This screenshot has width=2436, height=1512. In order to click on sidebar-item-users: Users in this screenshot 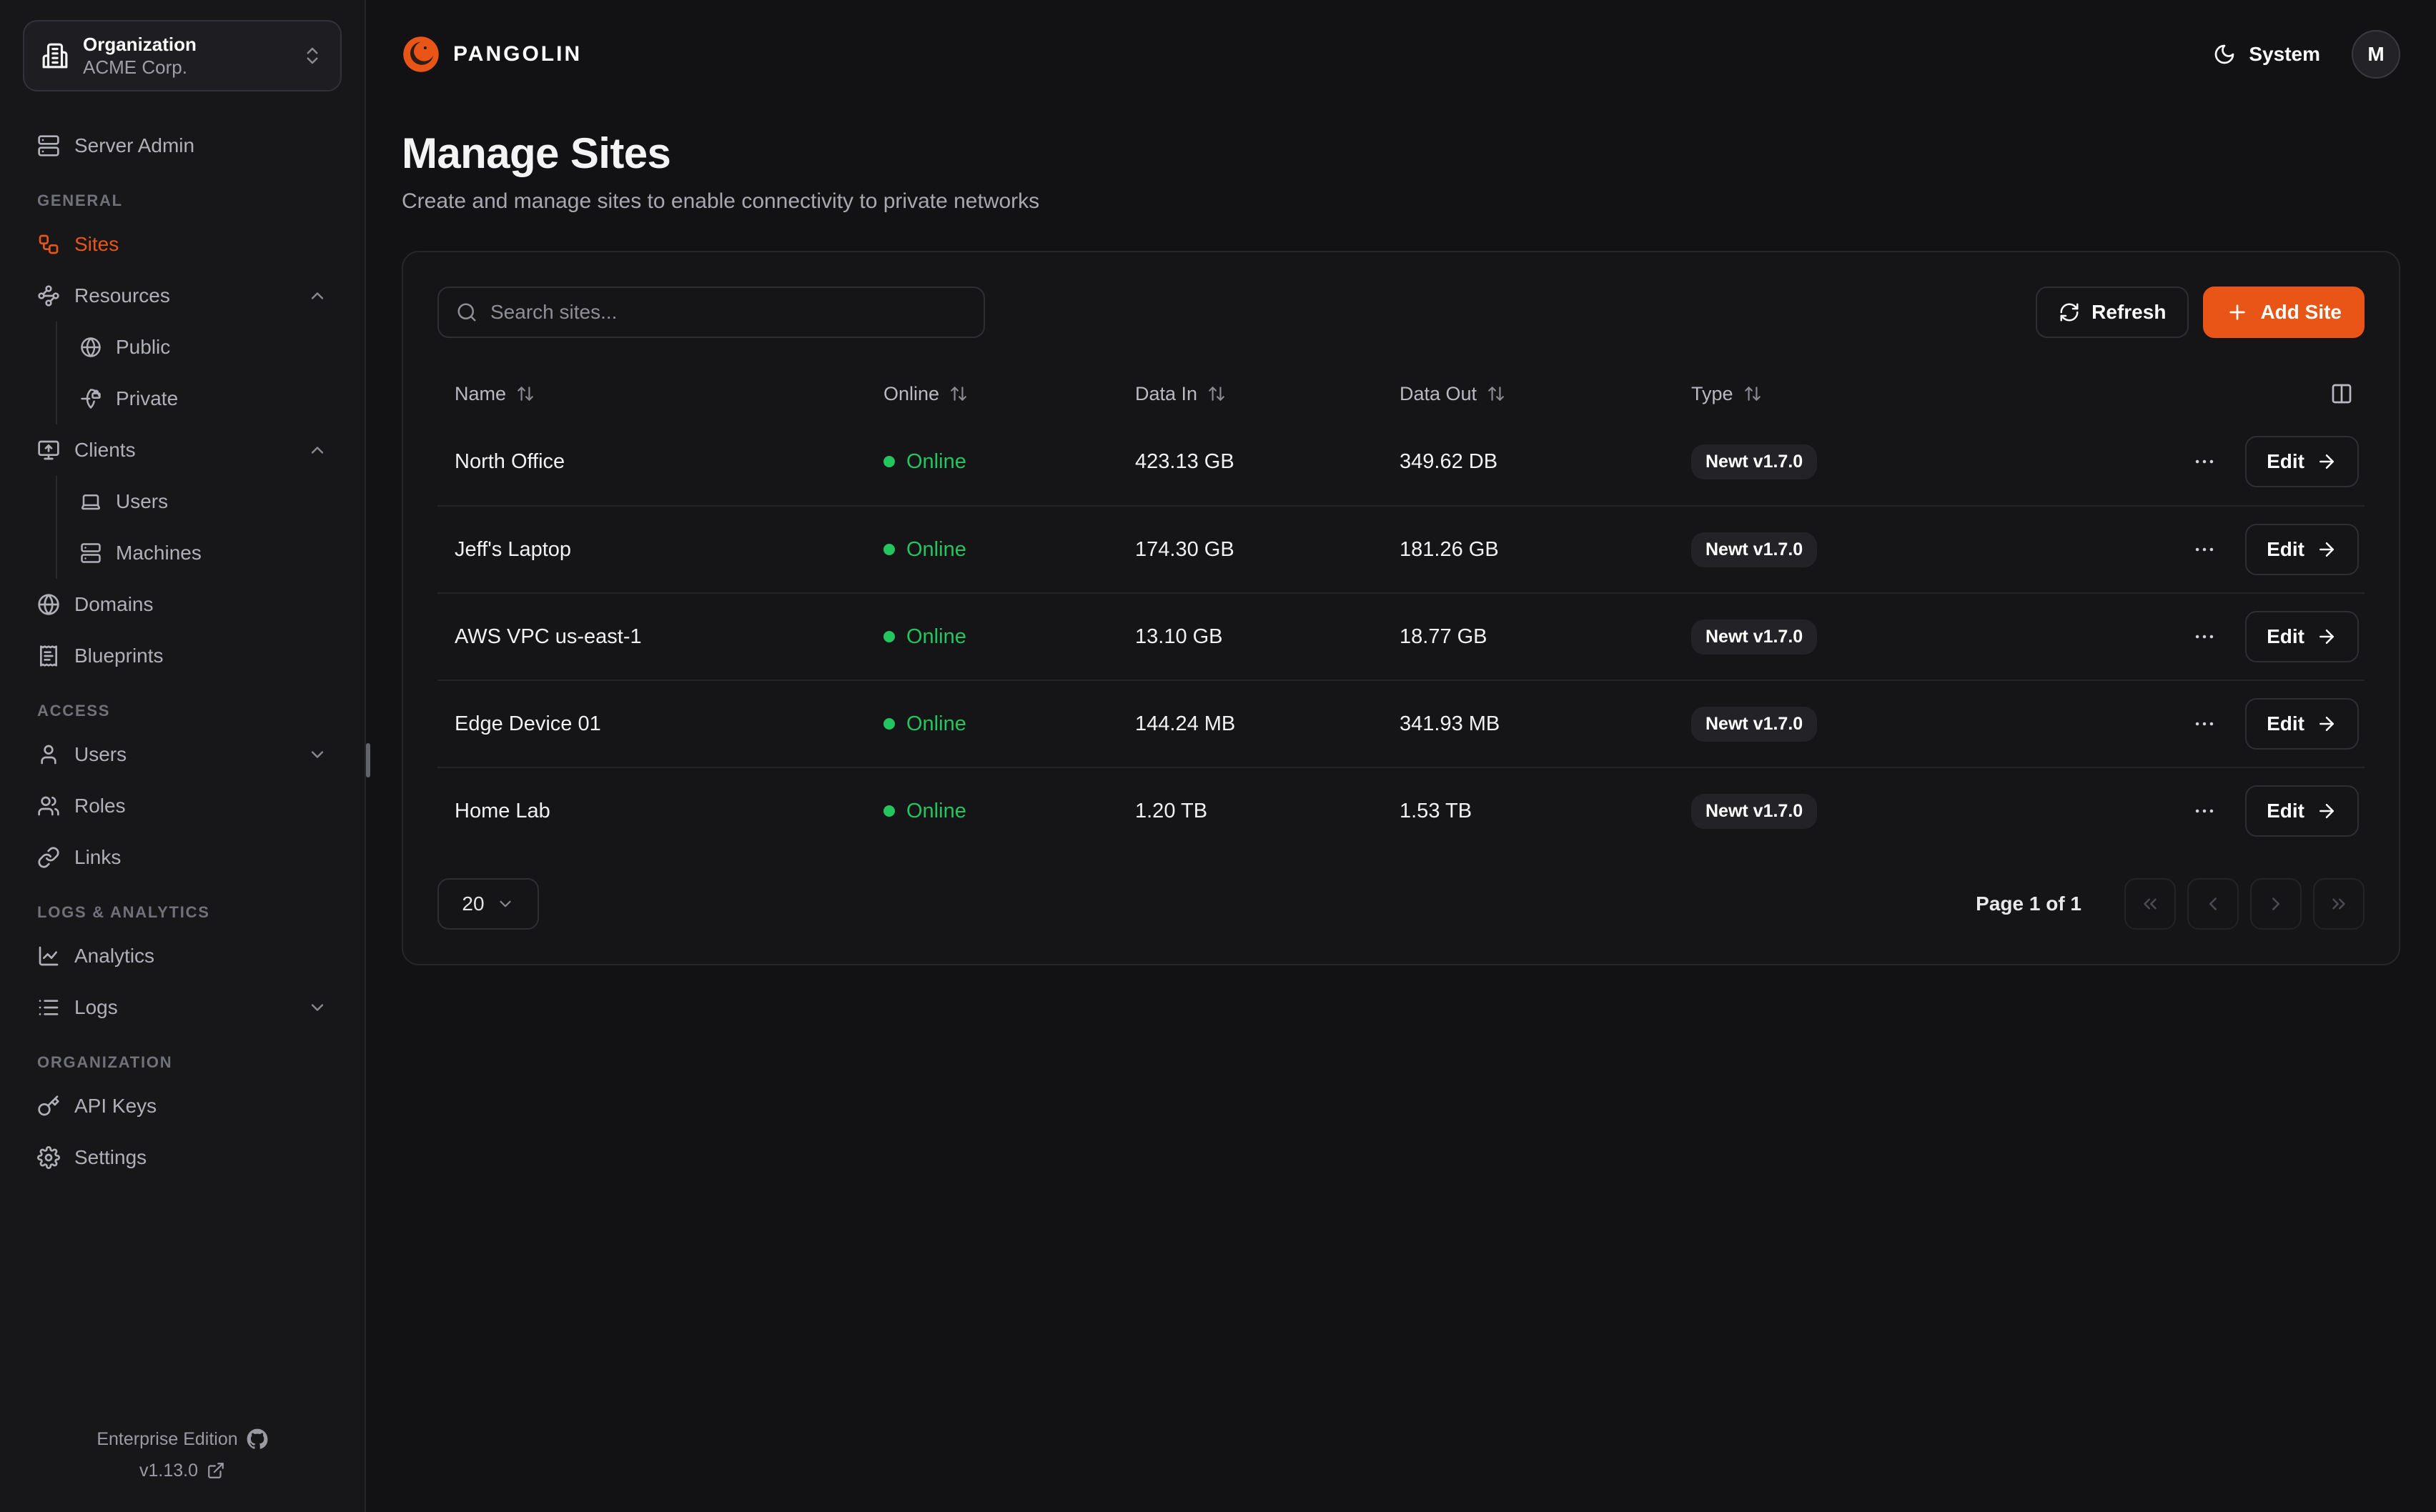, I will do `click(182, 755)`.